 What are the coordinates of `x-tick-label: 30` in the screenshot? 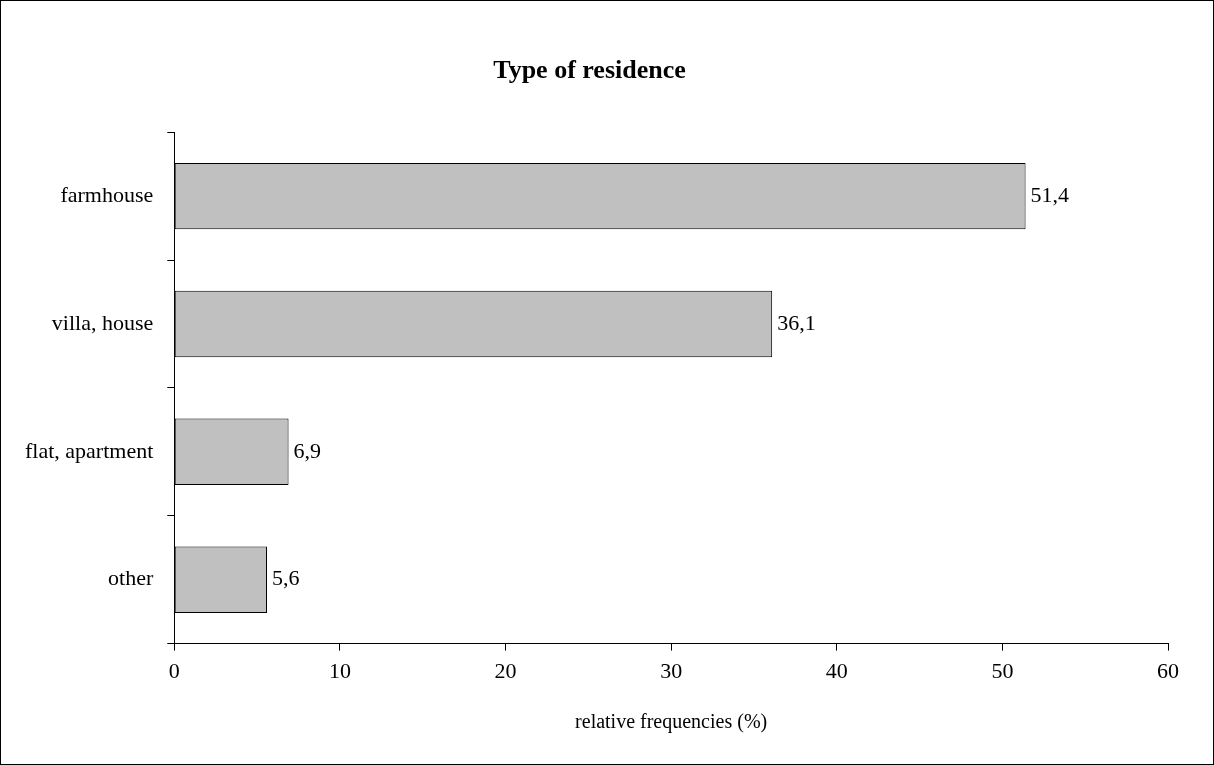 It's located at (671, 670).